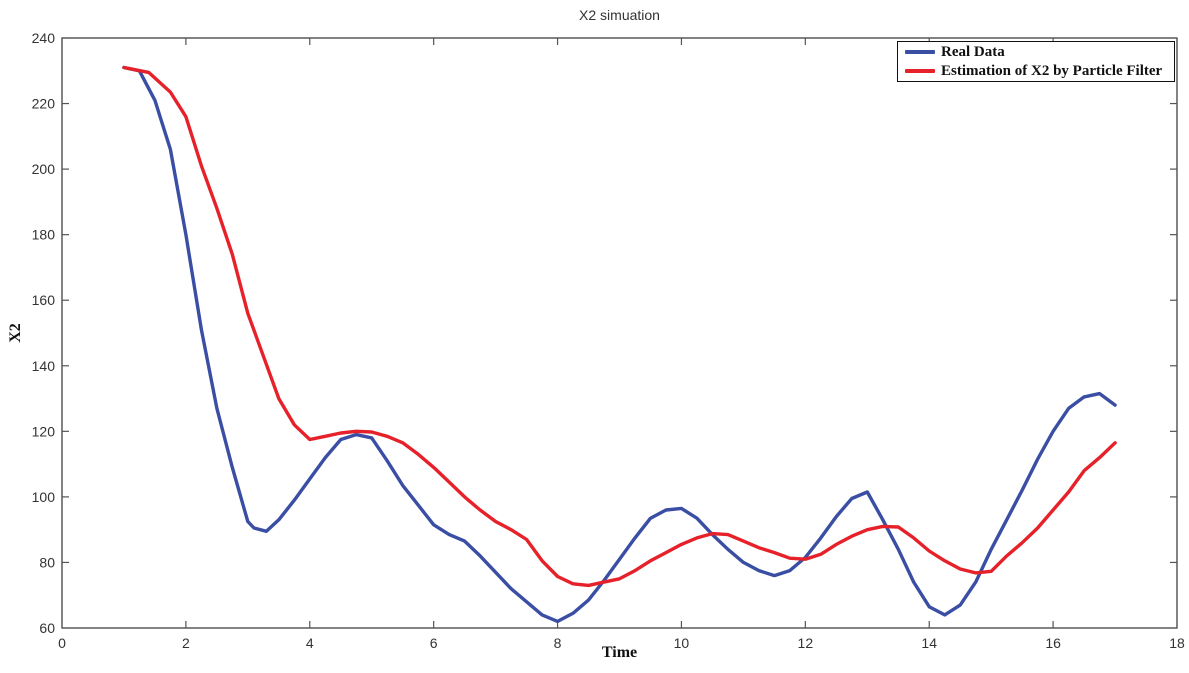  I want to click on y-tick-label: 200, so click(44, 169).